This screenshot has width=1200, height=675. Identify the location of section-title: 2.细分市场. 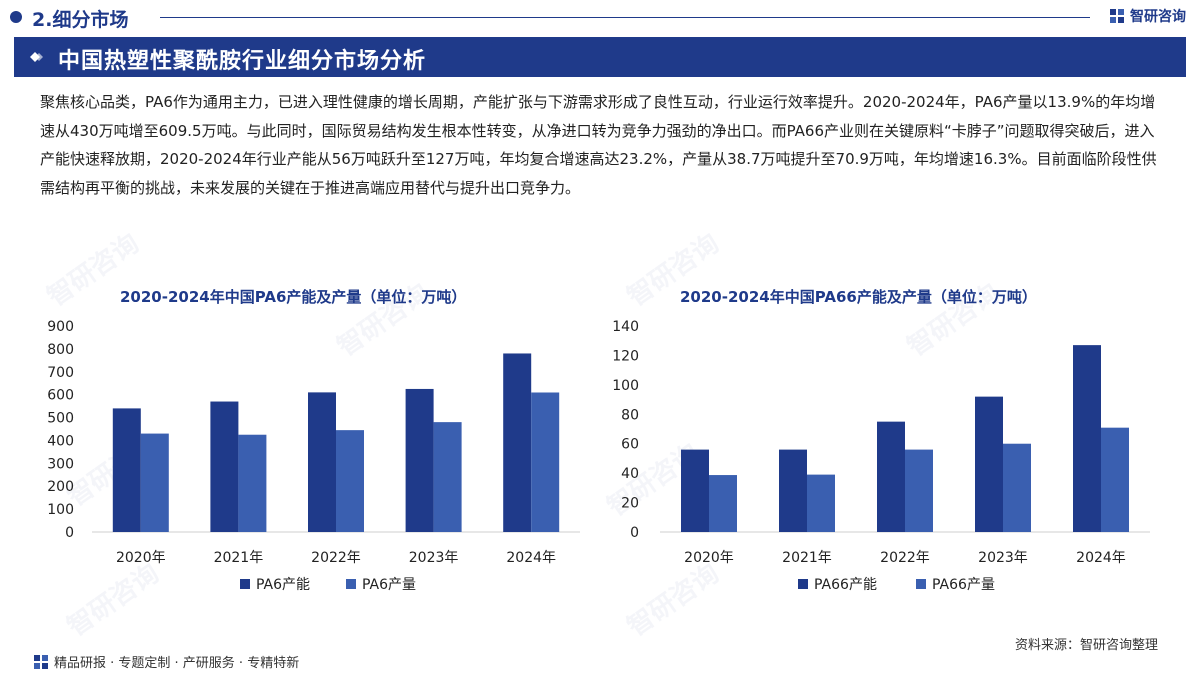
(80, 20).